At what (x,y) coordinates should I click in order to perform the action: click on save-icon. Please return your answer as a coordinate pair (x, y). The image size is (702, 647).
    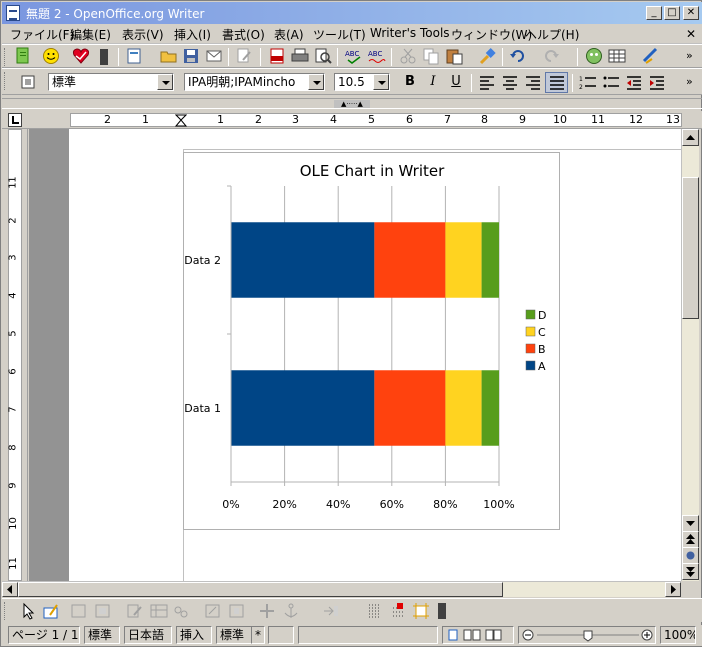
    Looking at the image, I should click on (191, 56).